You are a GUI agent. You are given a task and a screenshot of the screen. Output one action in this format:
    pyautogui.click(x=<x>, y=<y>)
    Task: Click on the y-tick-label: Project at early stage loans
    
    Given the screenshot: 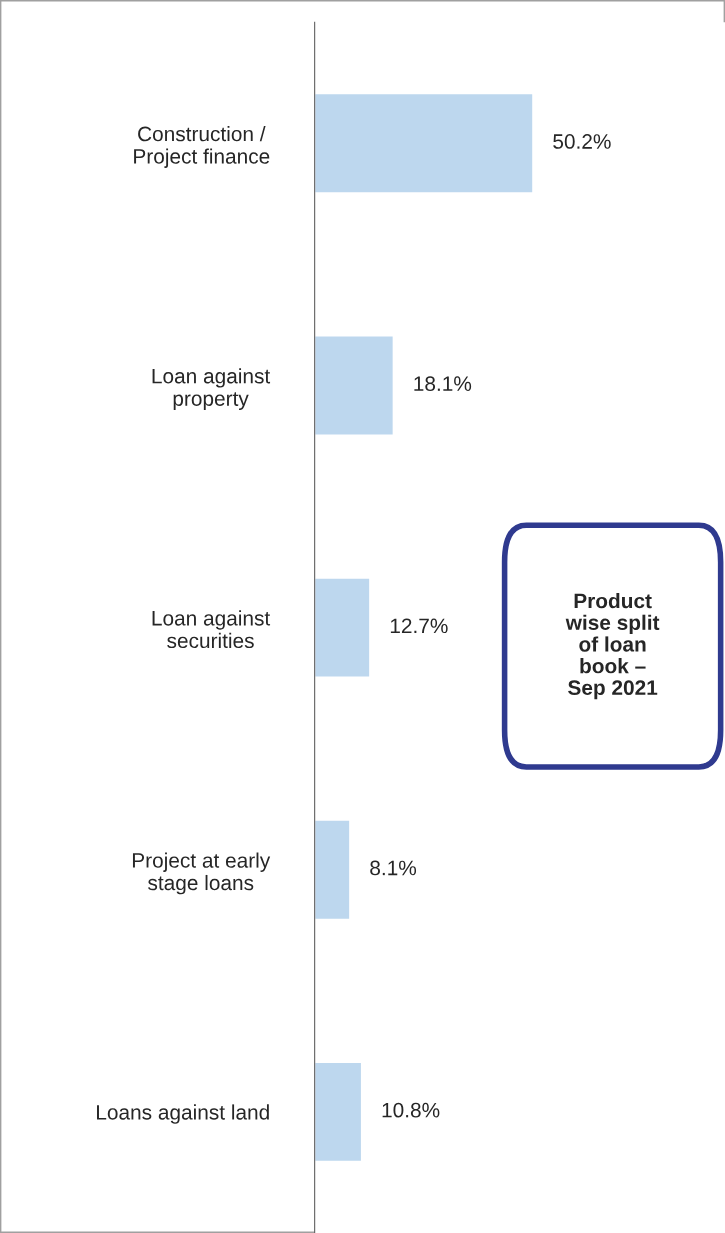 What is the action you would take?
    pyautogui.click(x=201, y=873)
    